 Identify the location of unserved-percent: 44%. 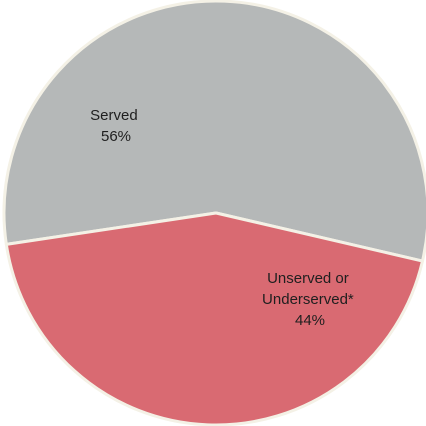
(310, 320).